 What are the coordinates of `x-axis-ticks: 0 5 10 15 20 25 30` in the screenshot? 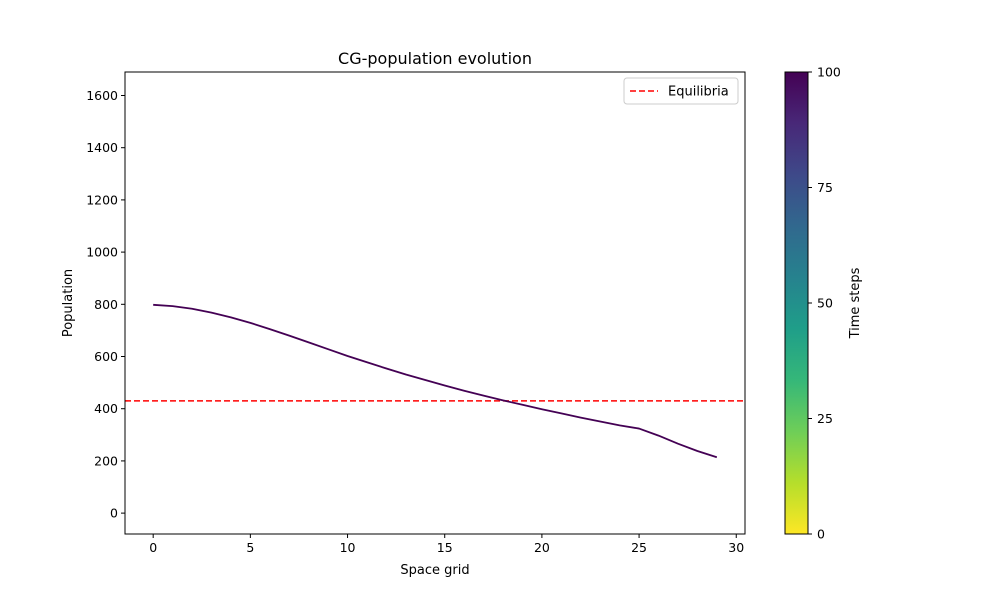 It's located at (446, 544).